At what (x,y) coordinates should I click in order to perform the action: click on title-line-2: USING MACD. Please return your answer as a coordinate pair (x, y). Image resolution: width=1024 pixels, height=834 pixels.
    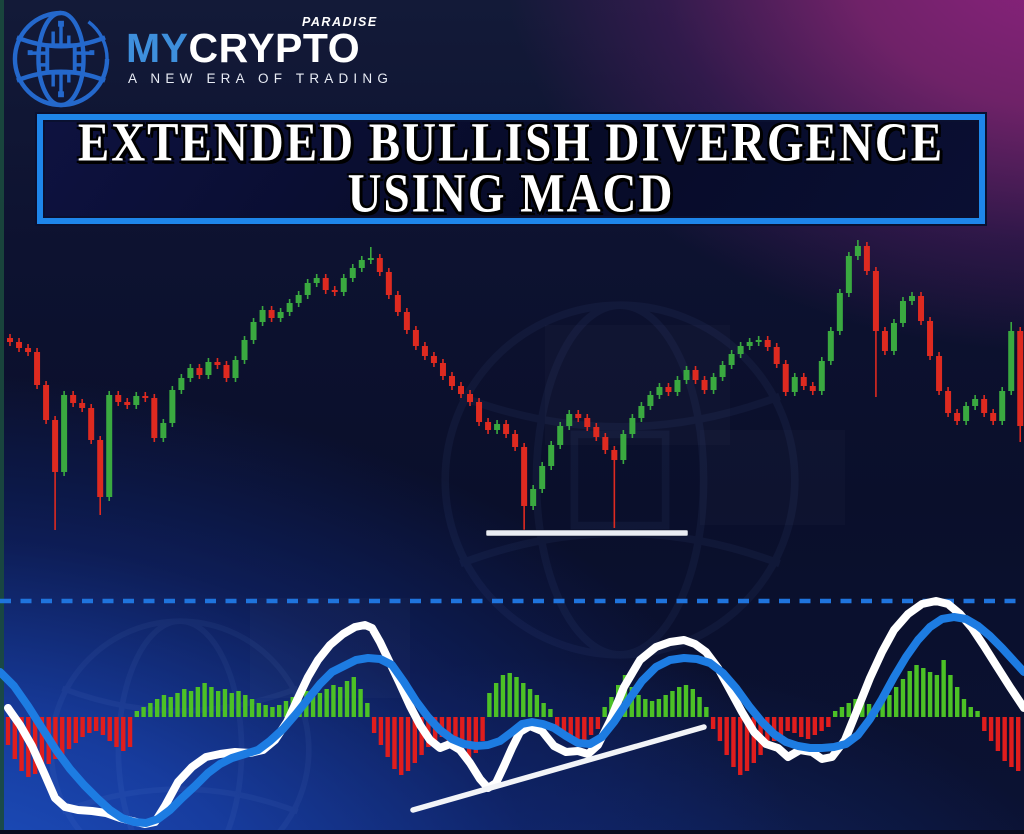
    Looking at the image, I should click on (511, 194).